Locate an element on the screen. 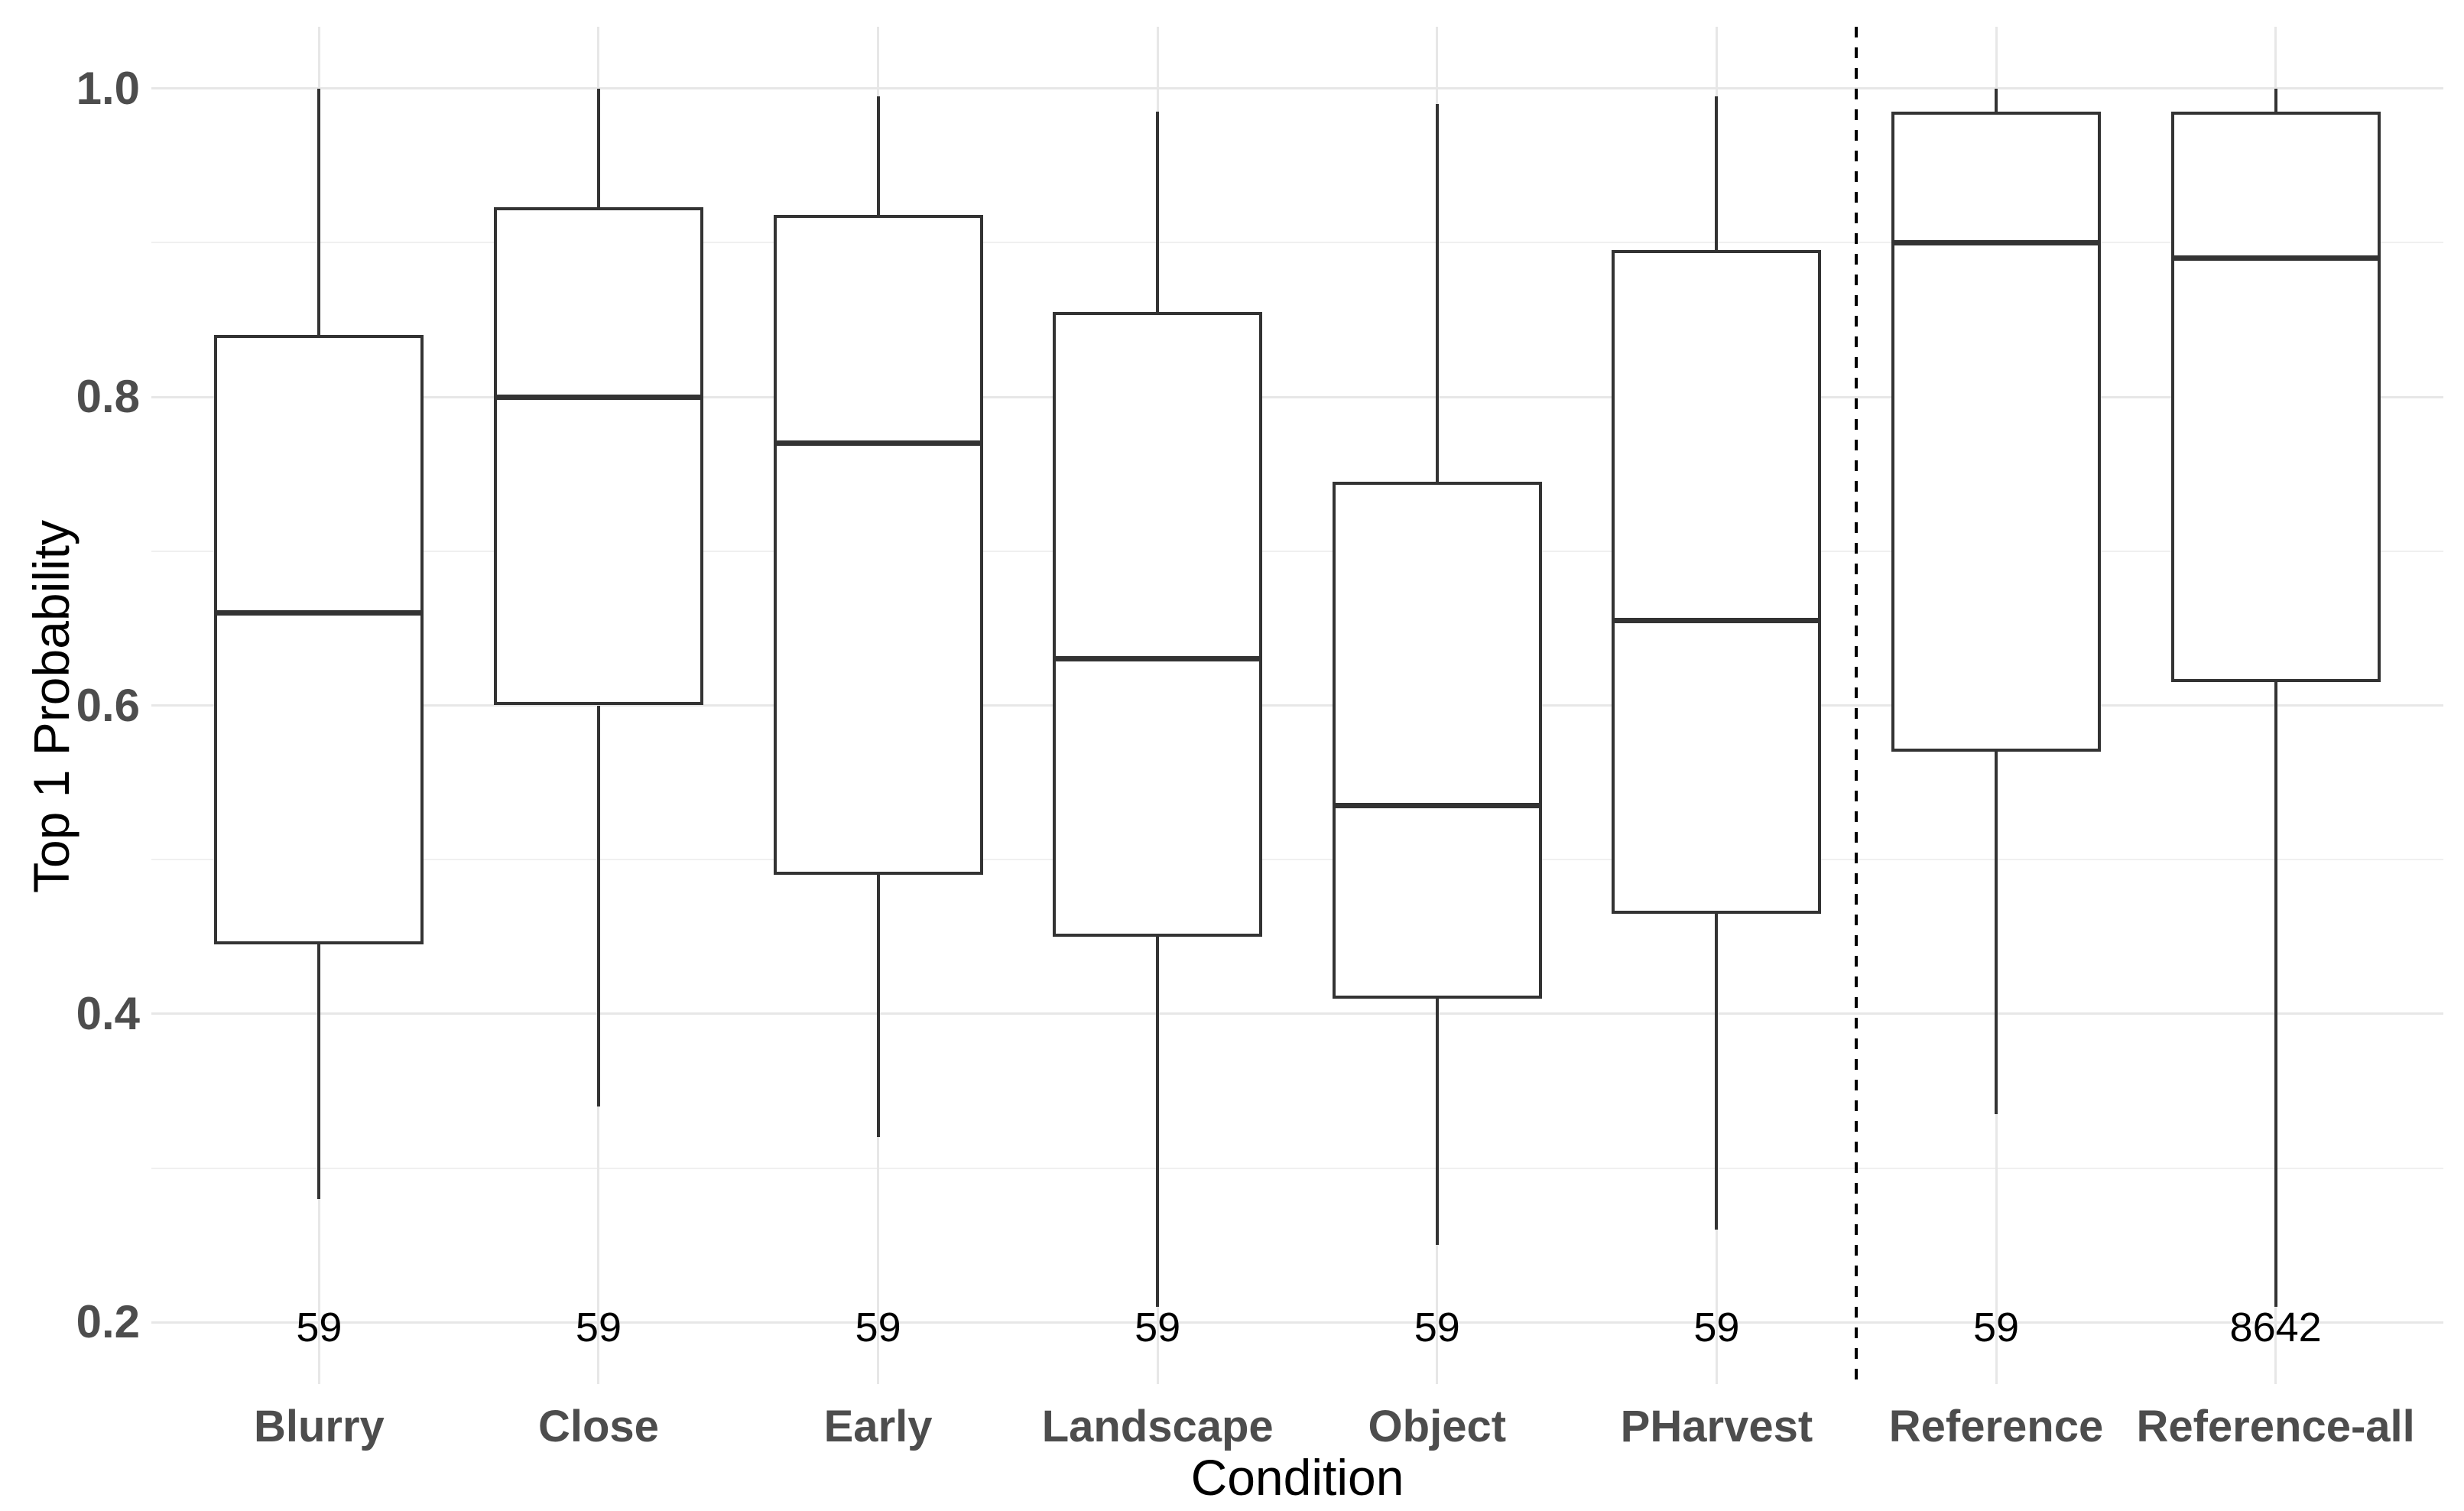 This screenshot has height=1511, width=2464. y-tick-label: 0.8 is located at coordinates (108, 397).